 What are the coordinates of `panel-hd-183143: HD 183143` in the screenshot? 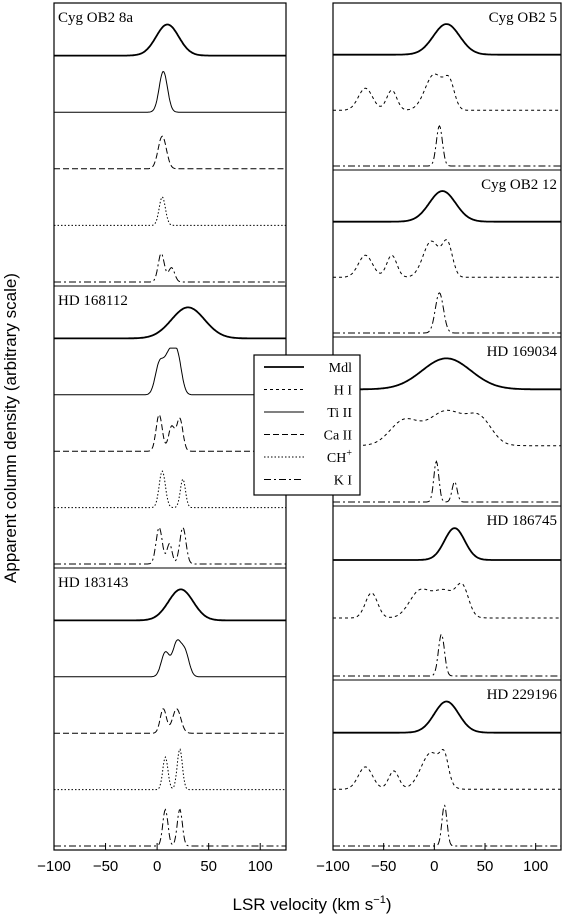 It's located at (170, 711).